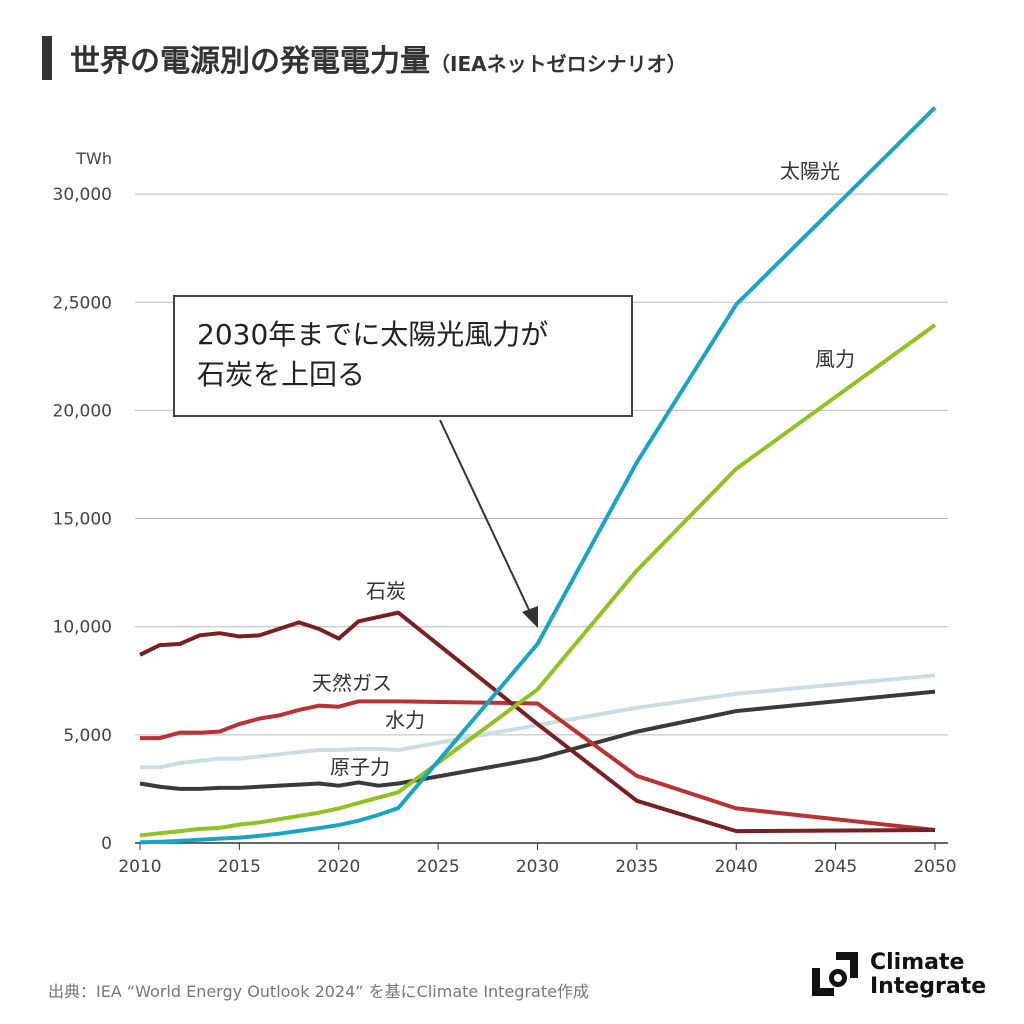 Image resolution: width=1024 pixels, height=1024 pixels. Describe the element at coordinates (403, 356) in the screenshot. I see `callout-box: 2030年までに太陽光風力が 石炭を上回る` at that location.